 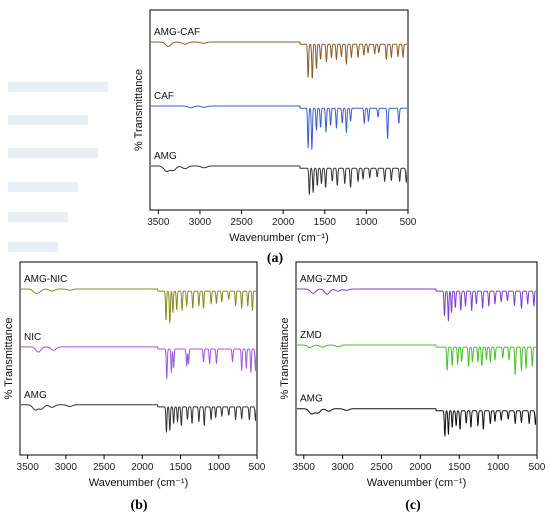 I want to click on x-tick-label-c-1000: 1000, so click(x=498, y=467).